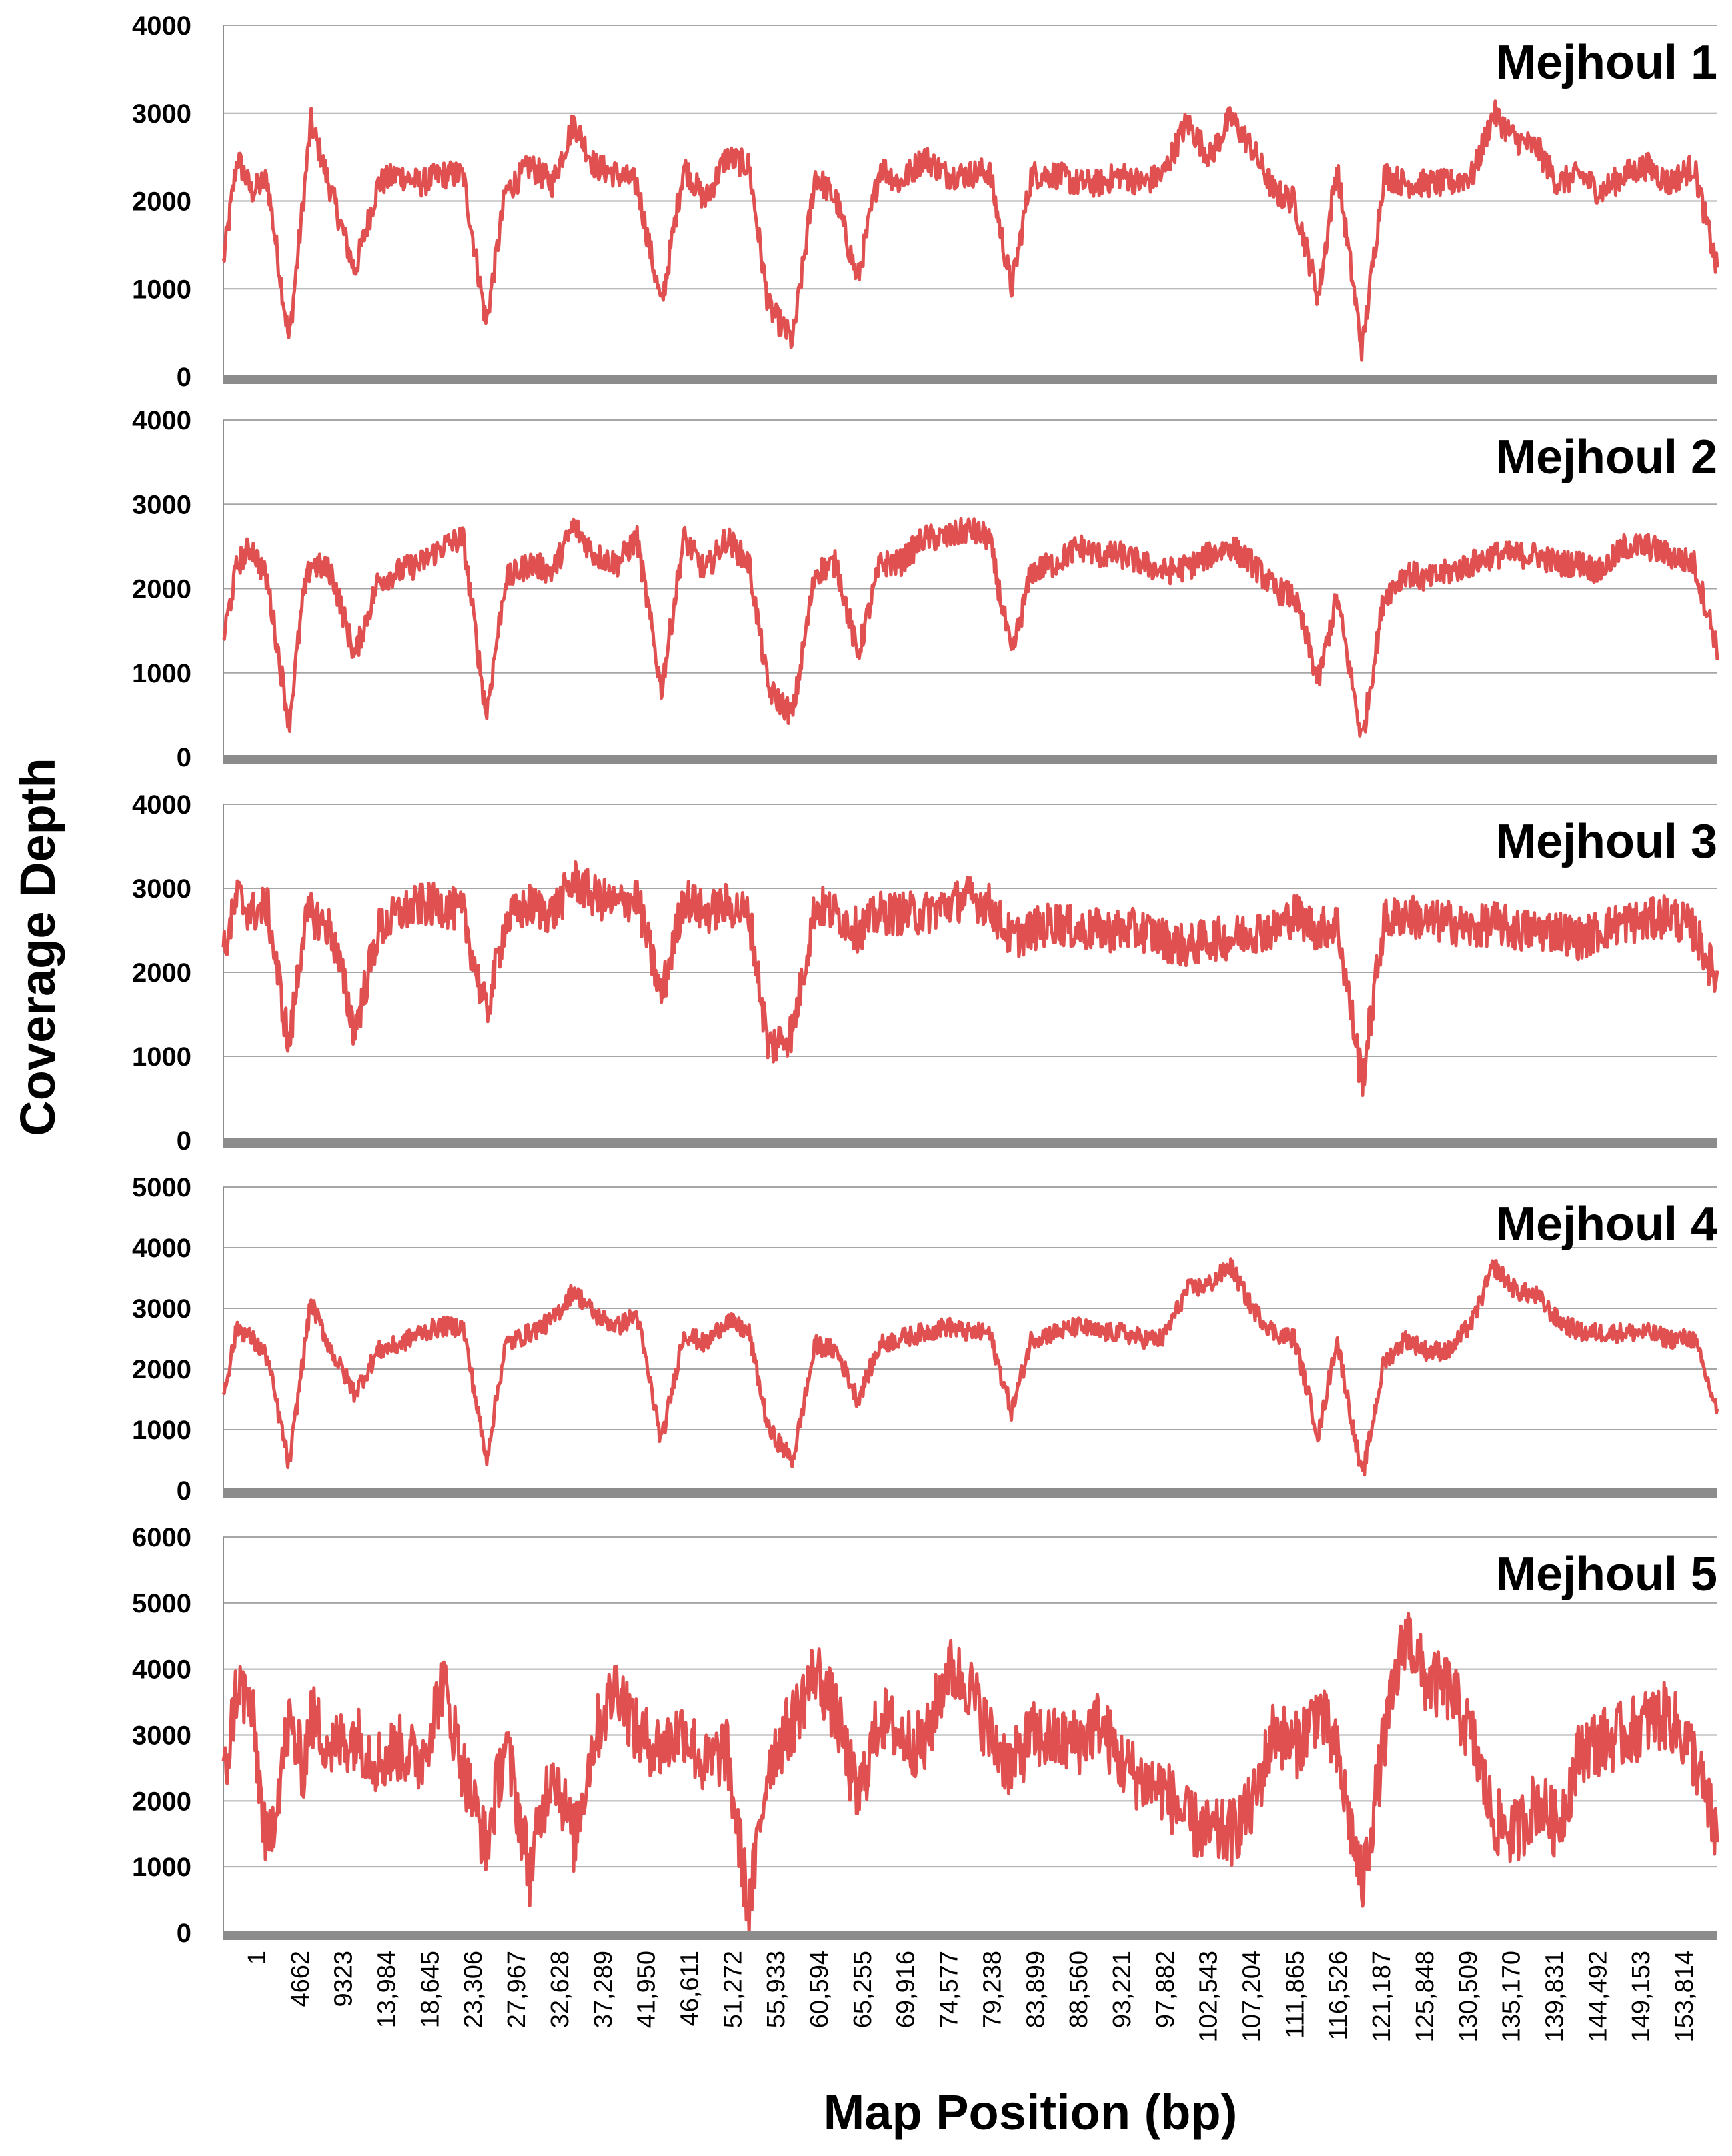  Describe the element at coordinates (1606, 1574) in the screenshot. I see `panel-title: Mejhoul 5` at that location.